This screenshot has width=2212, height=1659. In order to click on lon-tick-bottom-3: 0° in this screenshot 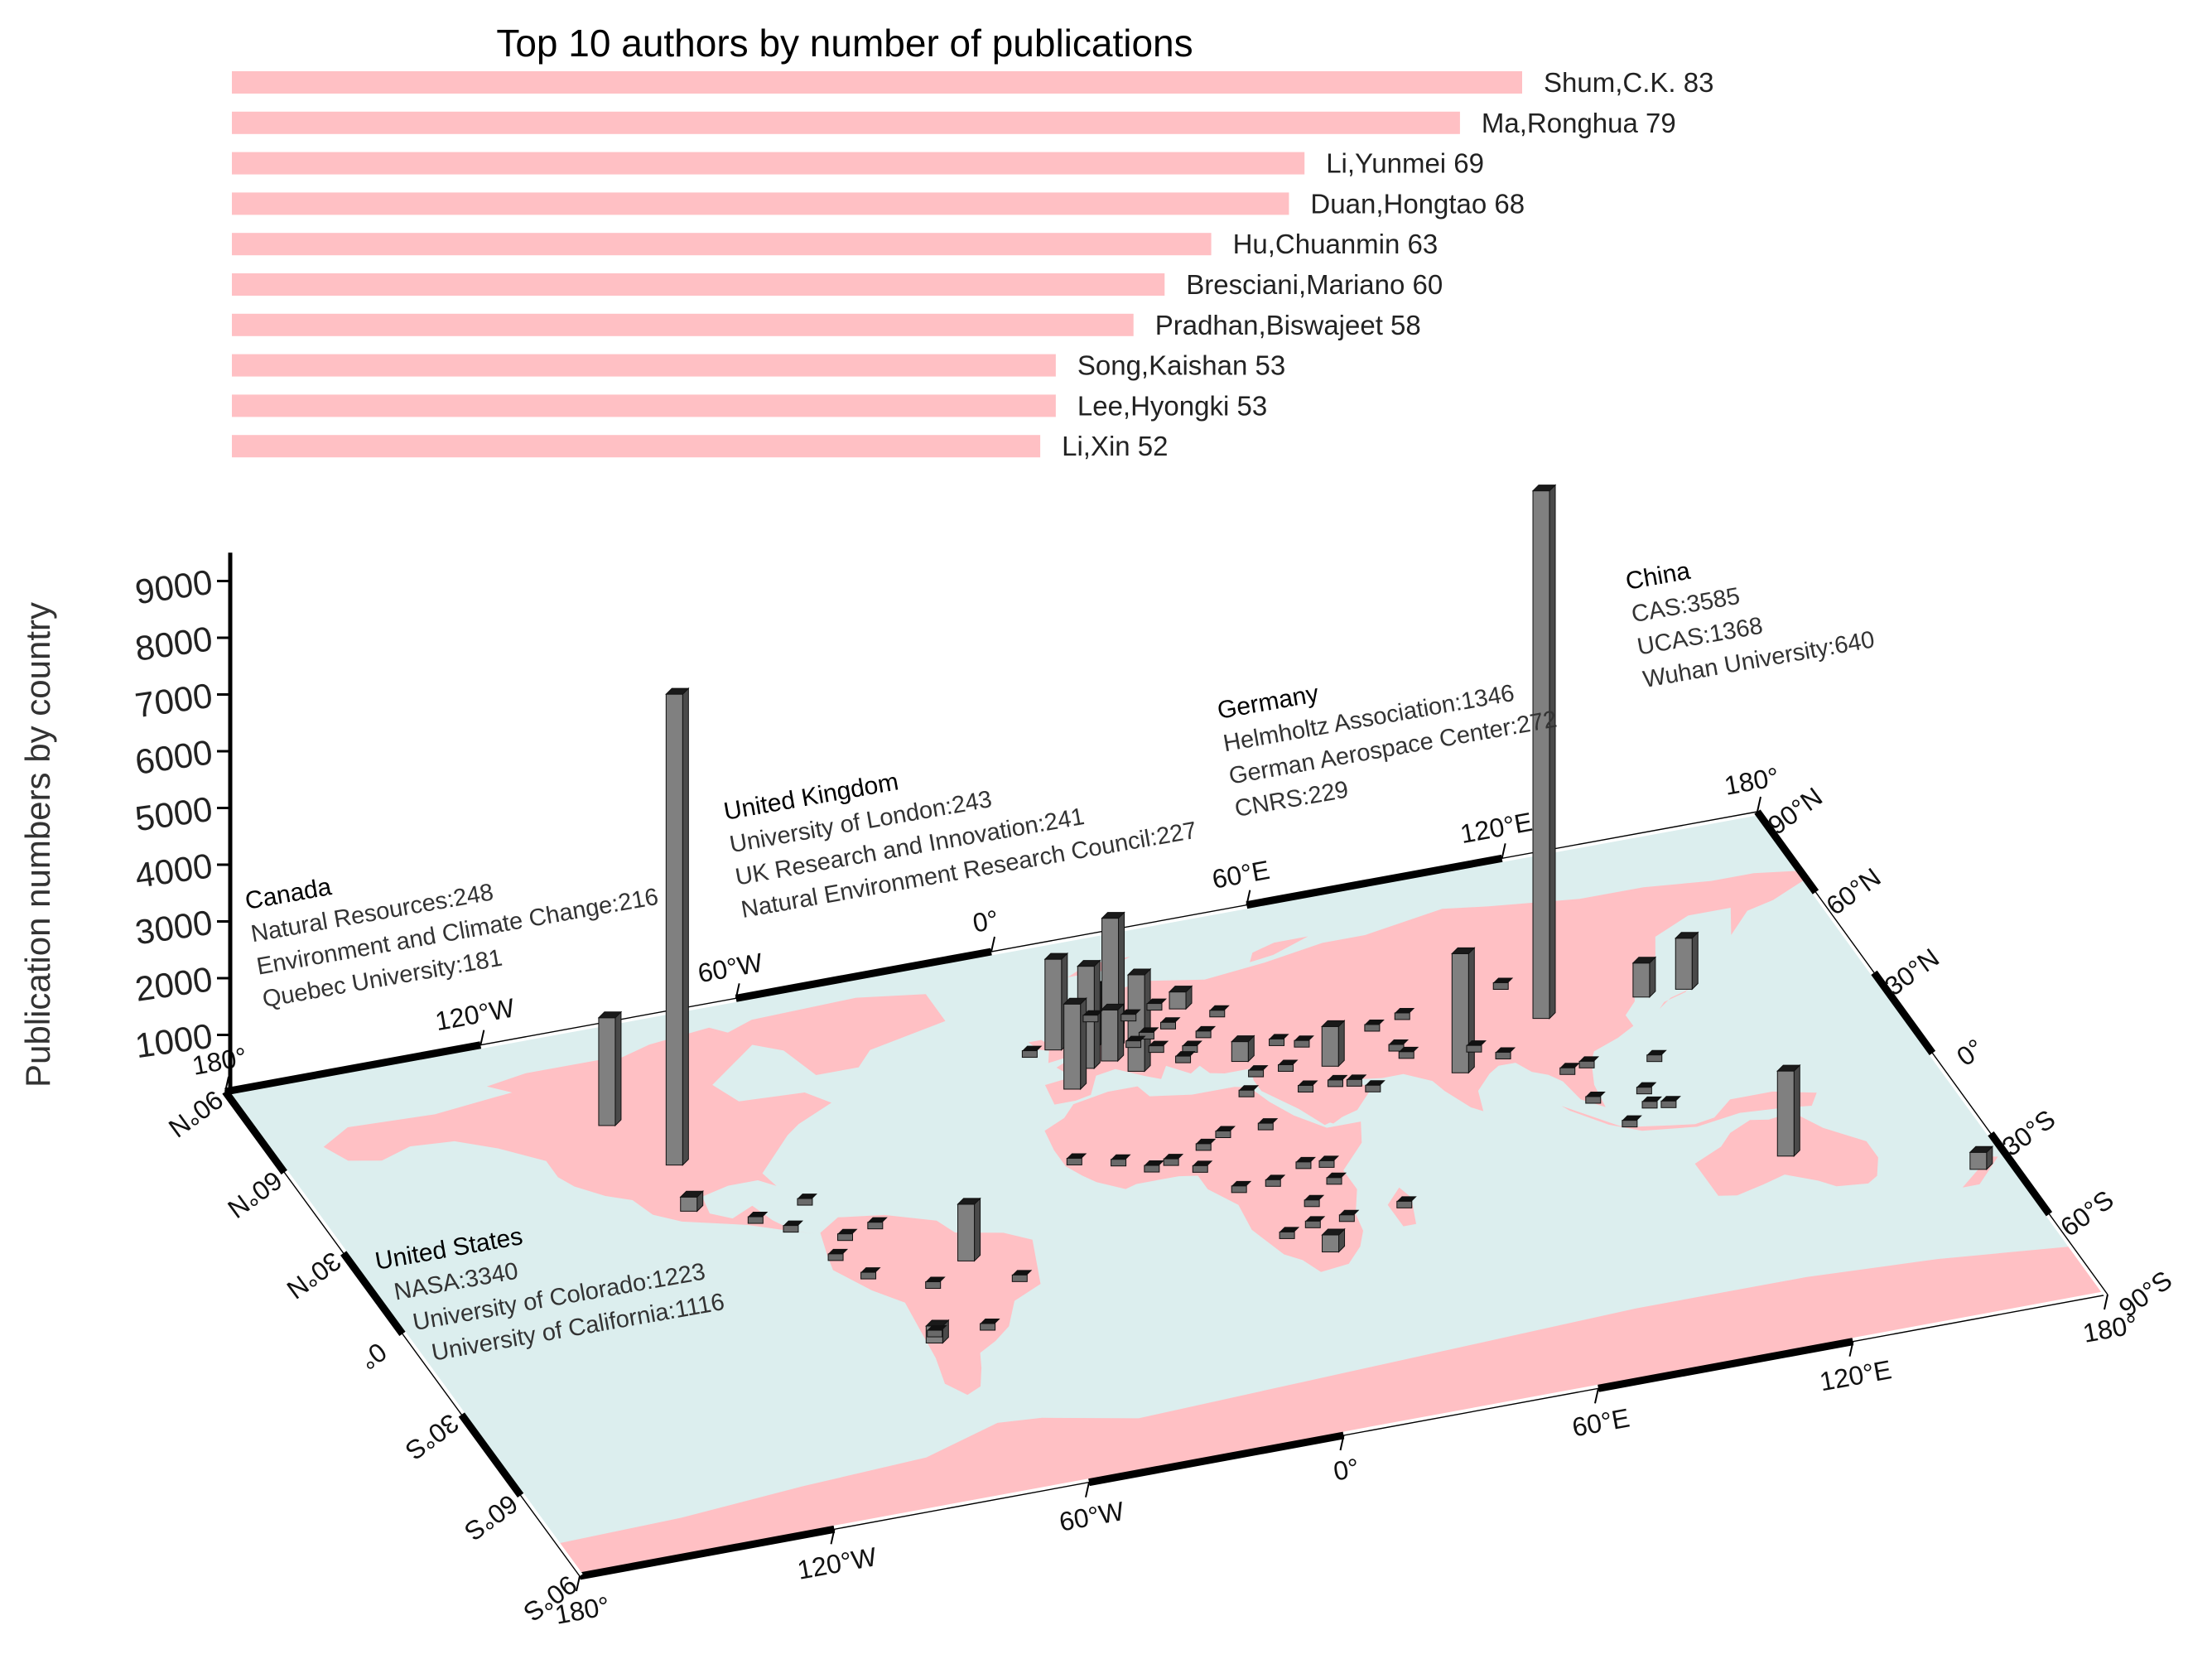, I will do `click(1346, 1470)`.